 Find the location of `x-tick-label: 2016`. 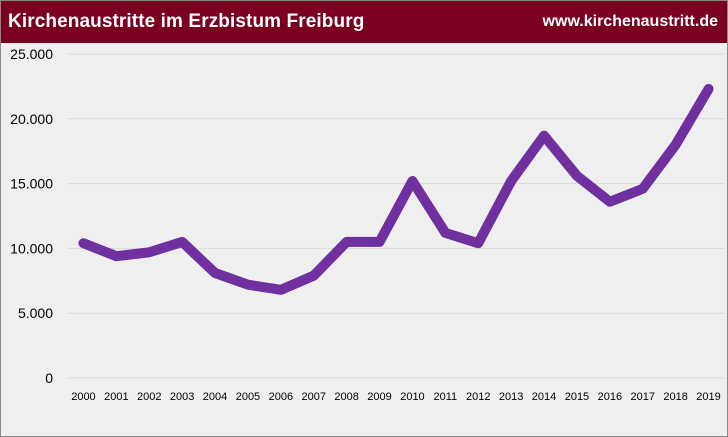

x-tick-label: 2016 is located at coordinates (610, 397).